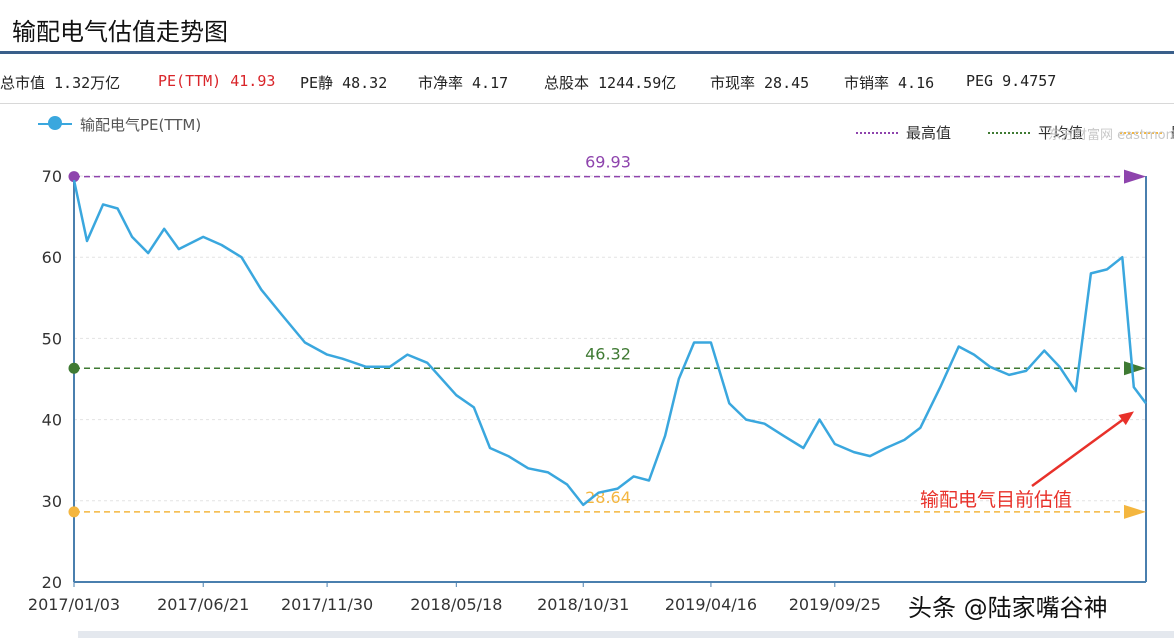 This screenshot has width=1174, height=638. What do you see at coordinates (60, 83) in the screenshot?
I see `stat-market-cap: 总市值 1.32万亿` at bounding box center [60, 83].